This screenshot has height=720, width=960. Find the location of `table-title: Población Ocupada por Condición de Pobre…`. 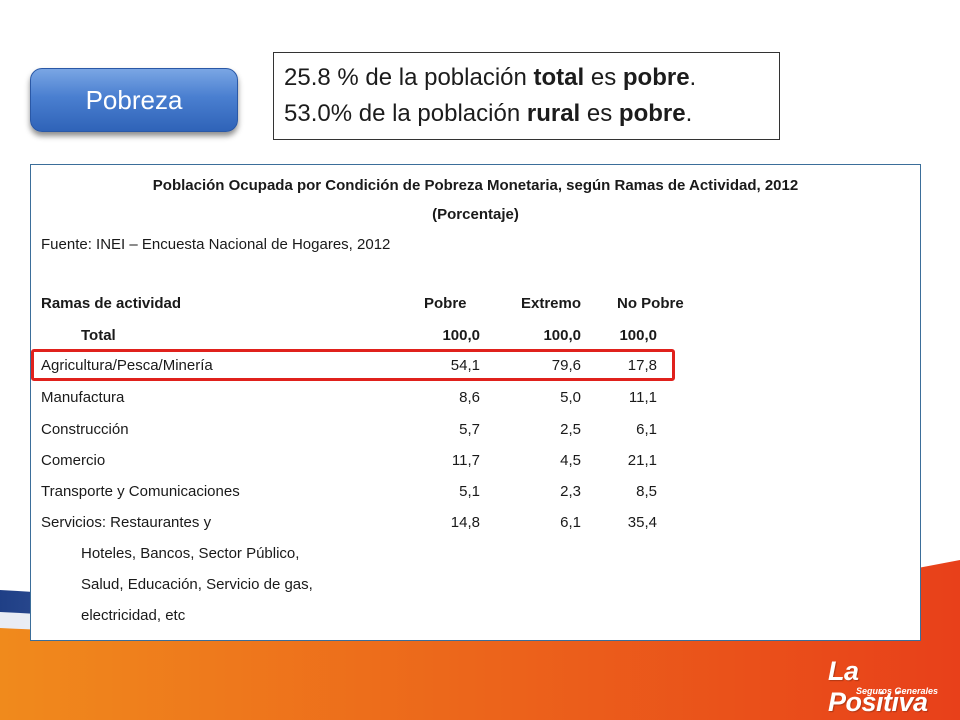

table-title: Población Ocupada por Condición de Pobre… is located at coordinates (475, 185).